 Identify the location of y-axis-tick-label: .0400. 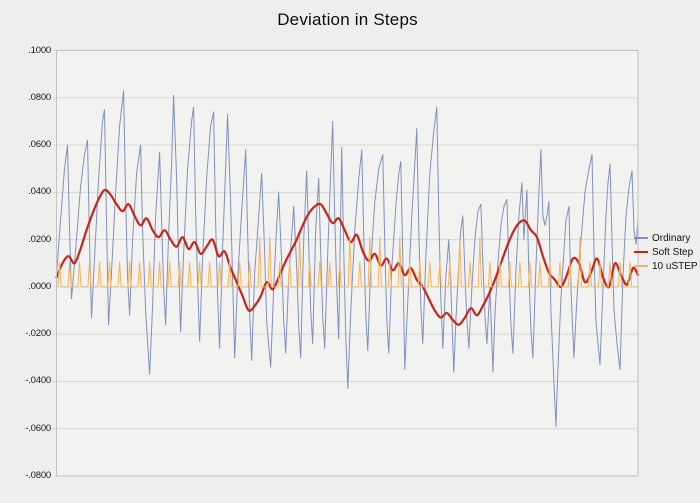
(39, 192).